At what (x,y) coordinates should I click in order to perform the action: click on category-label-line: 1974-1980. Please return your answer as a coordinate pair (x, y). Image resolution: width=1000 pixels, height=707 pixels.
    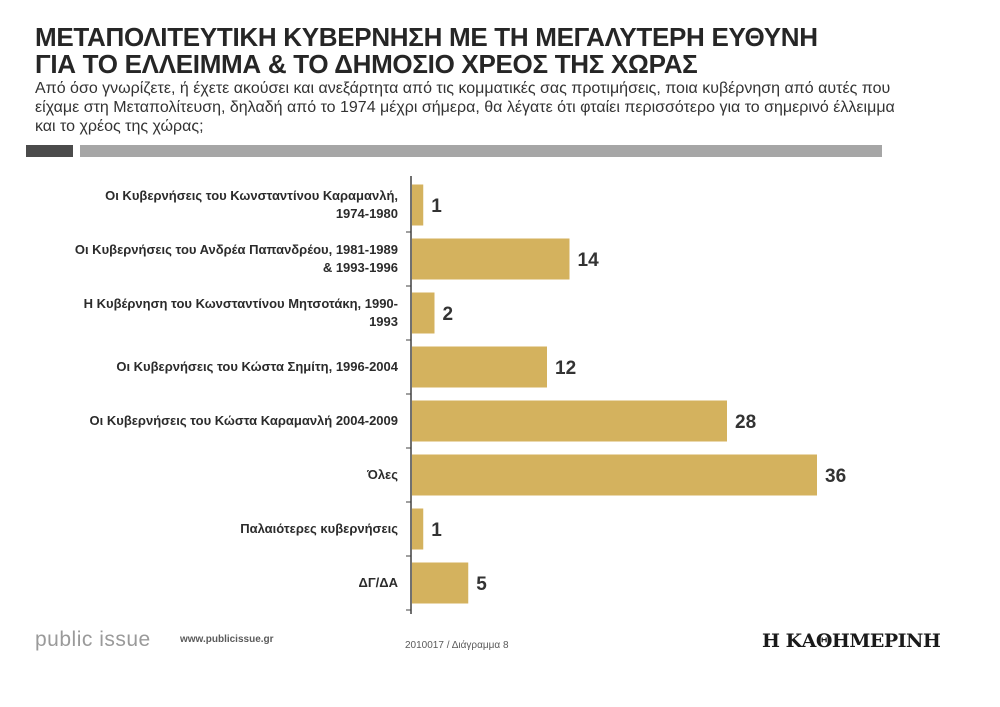
    Looking at the image, I should click on (367, 213).